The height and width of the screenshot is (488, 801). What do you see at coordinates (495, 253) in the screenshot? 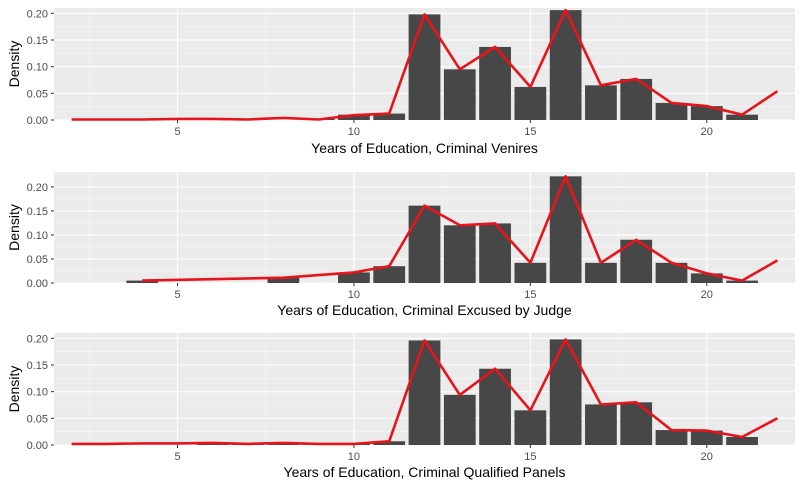
I see `bar-x14` at bounding box center [495, 253].